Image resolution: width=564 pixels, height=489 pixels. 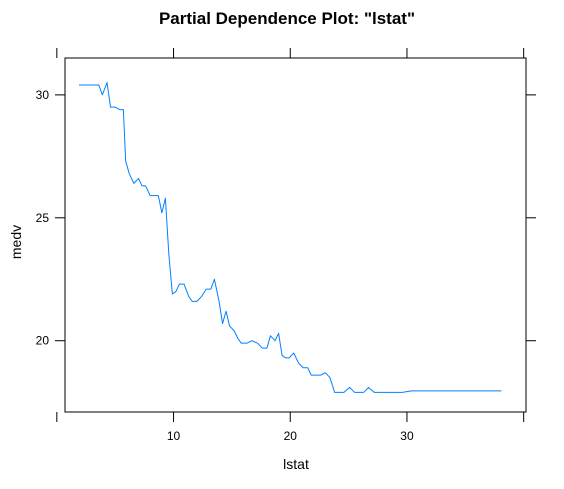 What do you see at coordinates (43, 95) in the screenshot?
I see `y-tick-label: 30` at bounding box center [43, 95].